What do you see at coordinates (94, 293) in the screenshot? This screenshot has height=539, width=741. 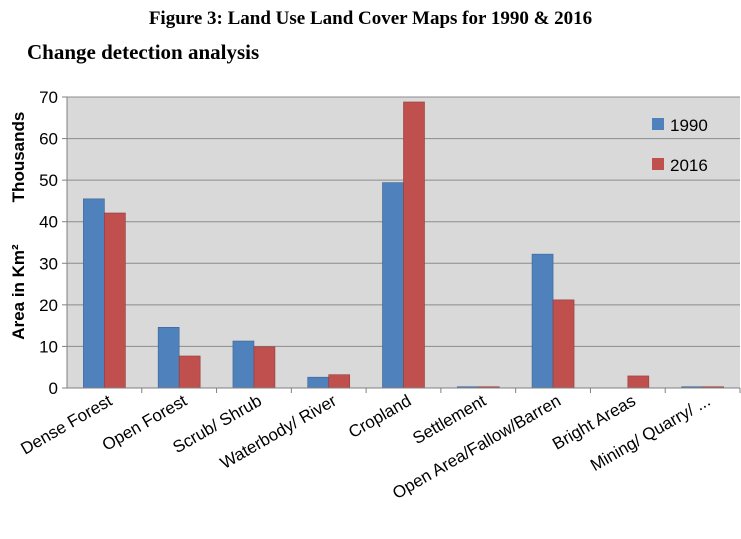 I see `bar-1990-dense-forest` at bounding box center [94, 293].